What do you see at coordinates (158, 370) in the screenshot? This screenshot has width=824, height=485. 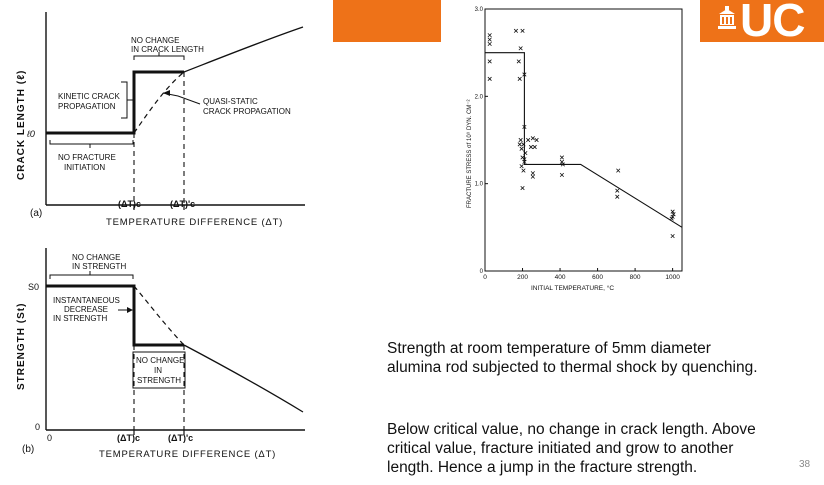 I see `diagram-b-ann-box-2: IN` at bounding box center [158, 370].